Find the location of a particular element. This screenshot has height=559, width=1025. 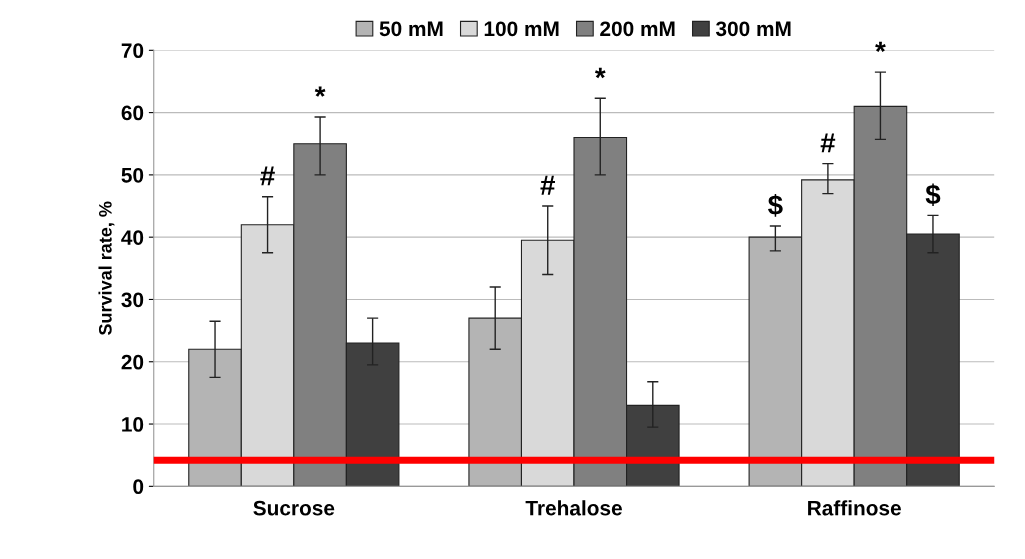

y-tick-label: 30 is located at coordinates (132, 300).